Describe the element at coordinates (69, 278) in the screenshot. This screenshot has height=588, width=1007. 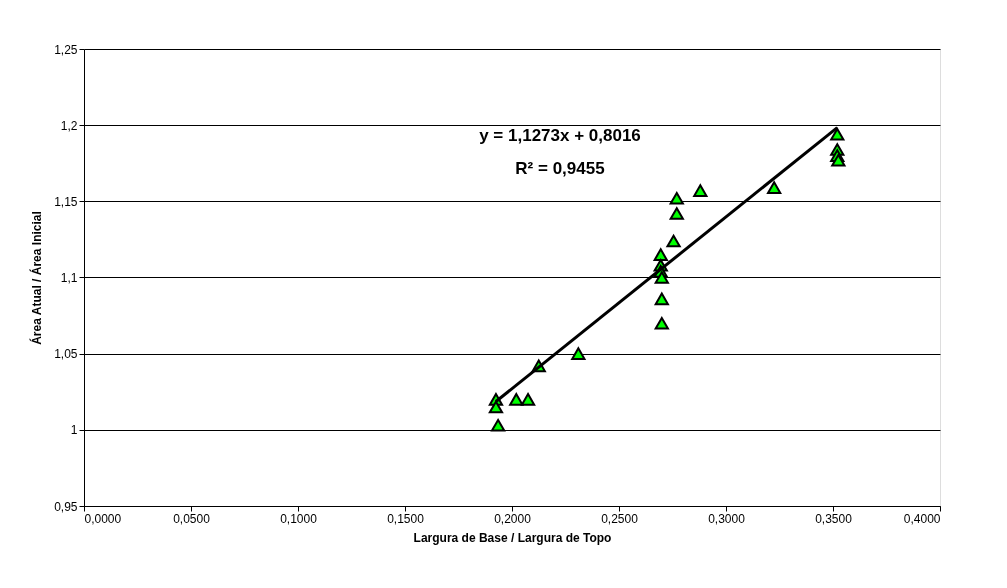
I see `y-tick-label: 1,1` at that location.